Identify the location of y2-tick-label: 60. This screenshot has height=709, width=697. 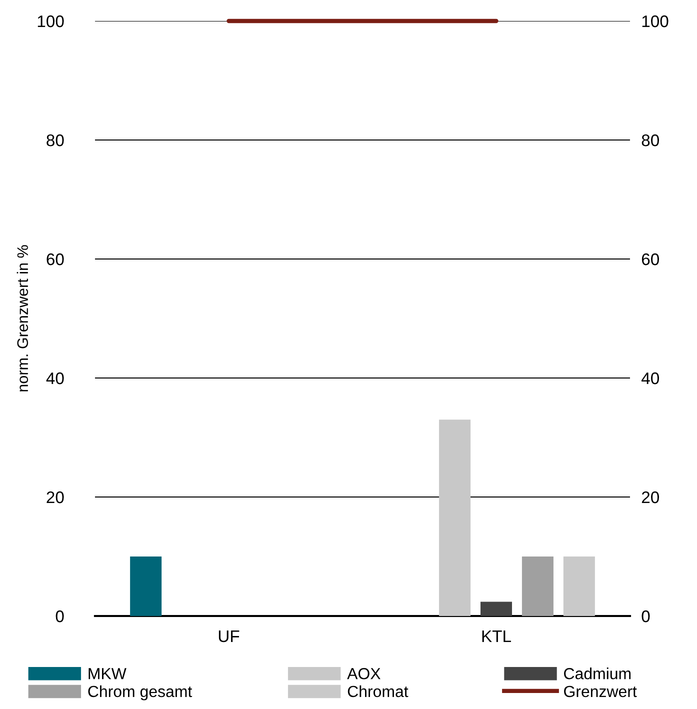
(650, 259).